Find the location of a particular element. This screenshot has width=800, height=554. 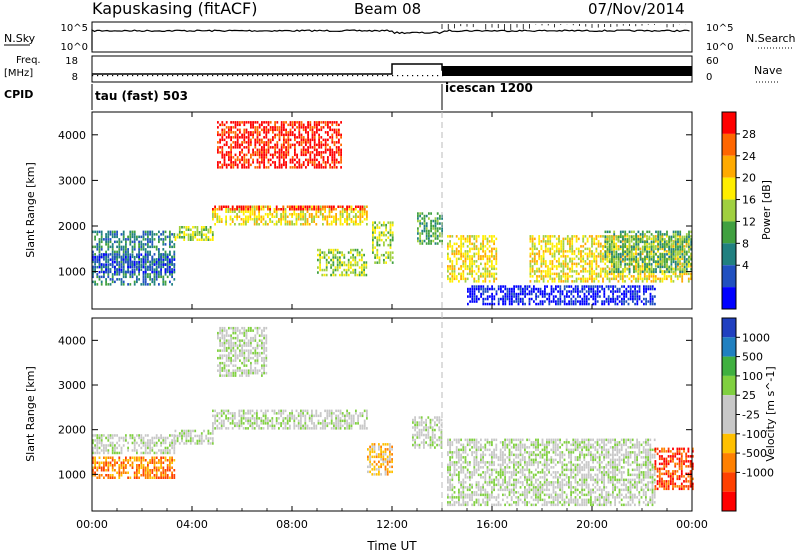

colorbar-tick-label: 28 is located at coordinates (749, 134).